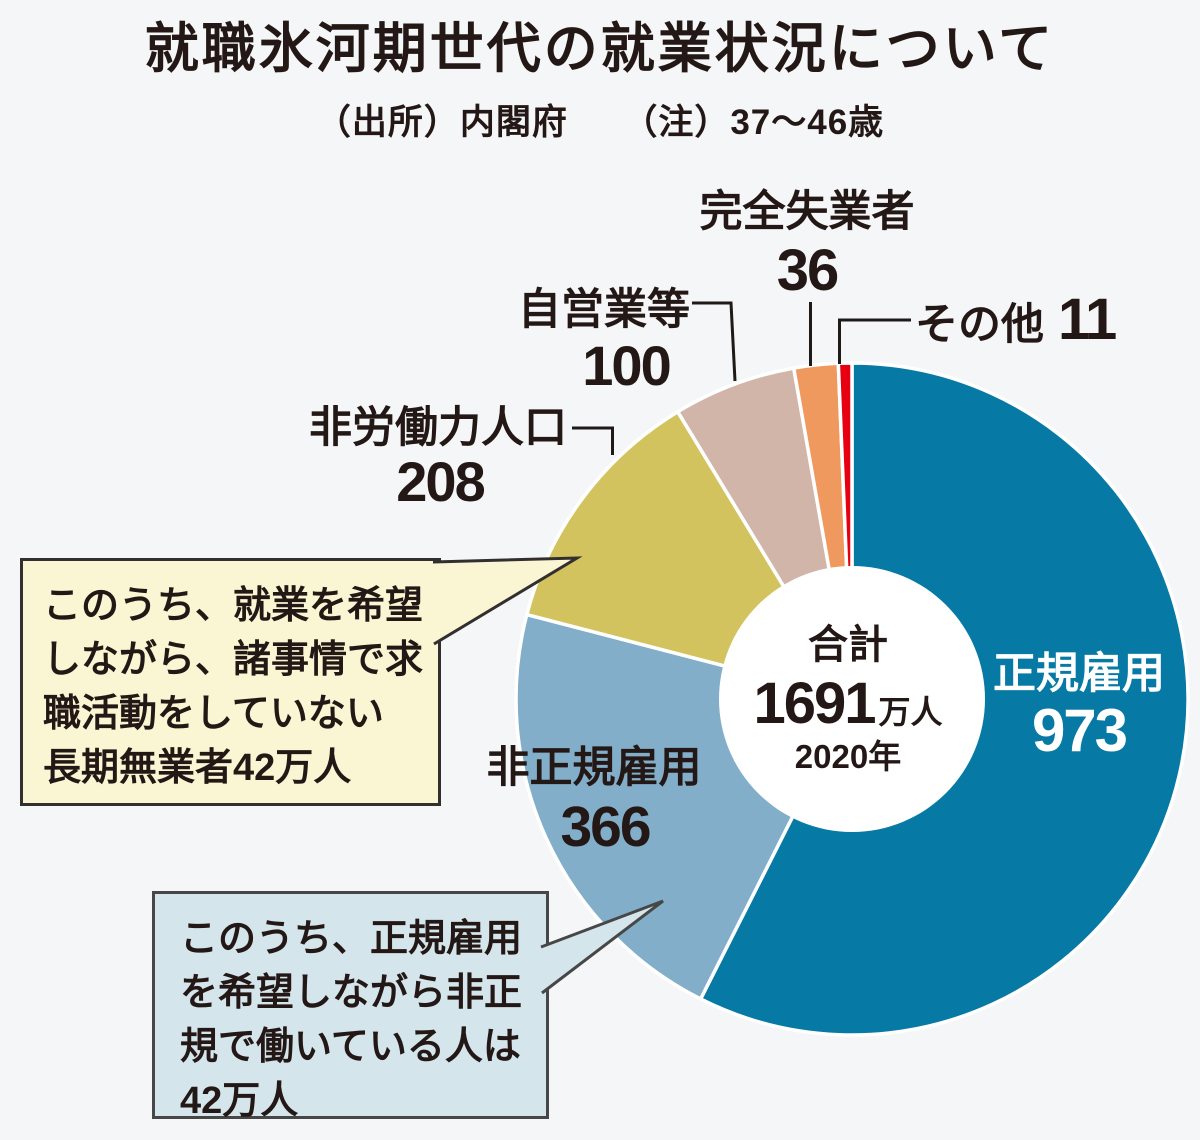 This screenshot has width=1200, height=1140. What do you see at coordinates (440, 481) in the screenshot?
I see `value-not-in-labor-force: 208` at bounding box center [440, 481].